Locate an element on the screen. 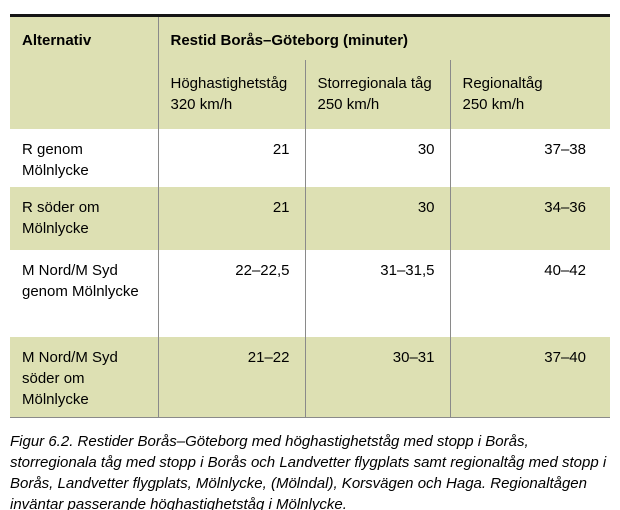  table-row: R genom Mölnlycke 21 30 37–38 is located at coordinates (310, 157).